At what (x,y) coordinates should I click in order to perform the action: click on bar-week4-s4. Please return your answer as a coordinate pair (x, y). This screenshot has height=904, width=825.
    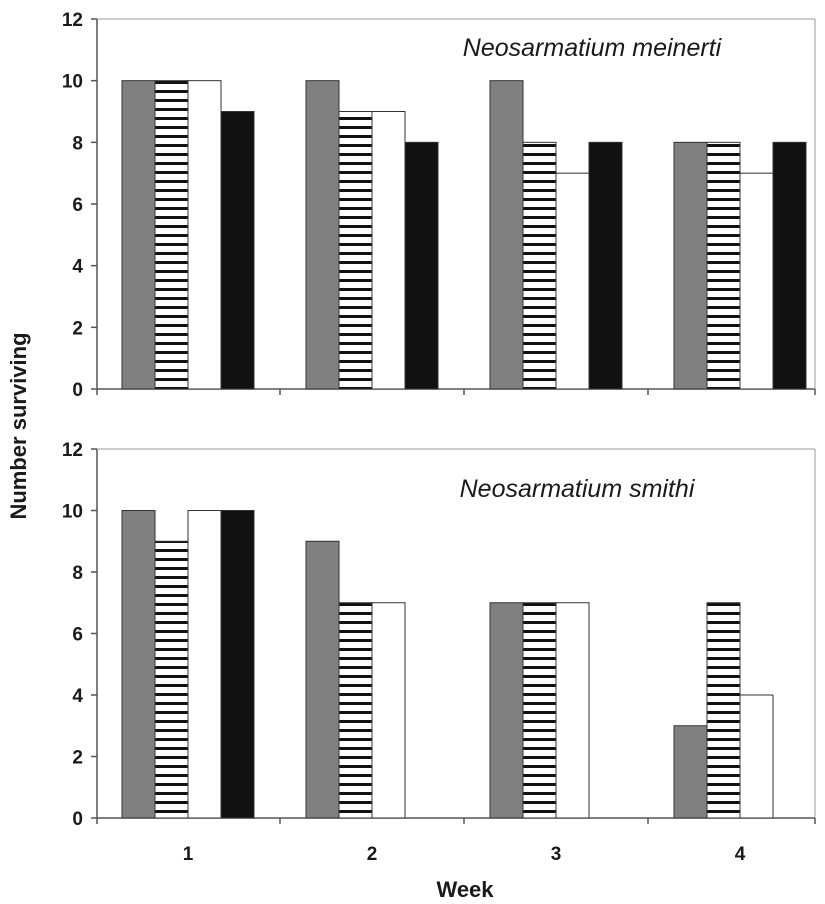
    Looking at the image, I should click on (789, 265).